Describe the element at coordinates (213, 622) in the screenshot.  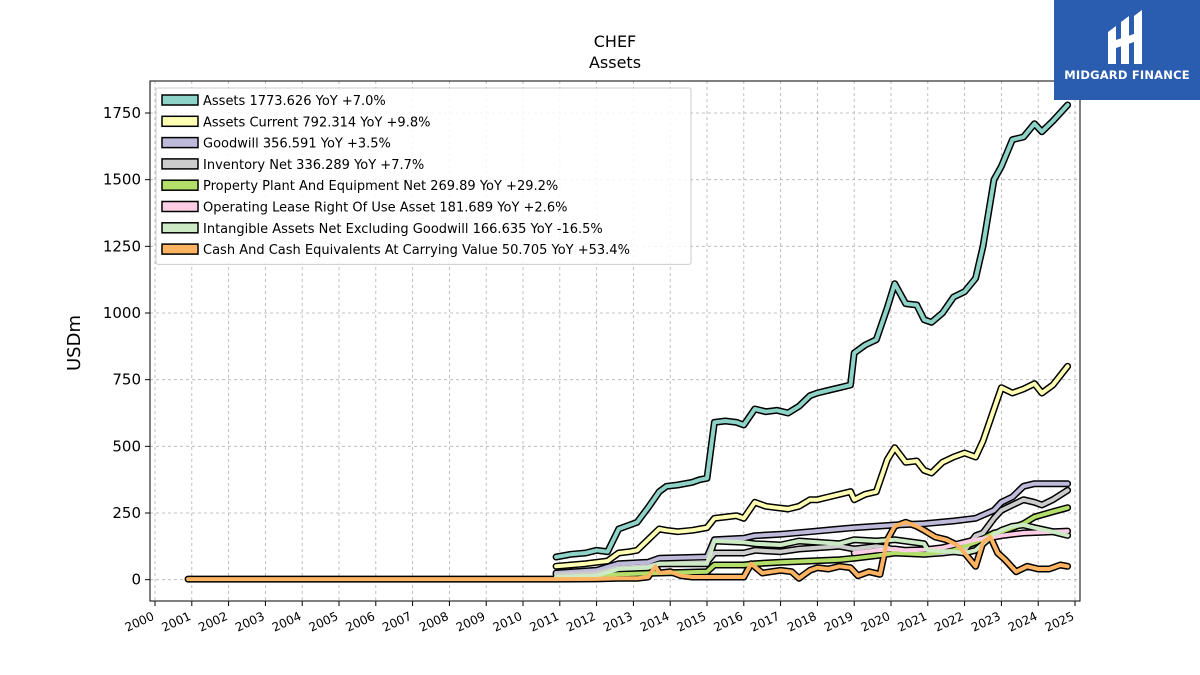
I see `x-tick-label: 2002` at that location.